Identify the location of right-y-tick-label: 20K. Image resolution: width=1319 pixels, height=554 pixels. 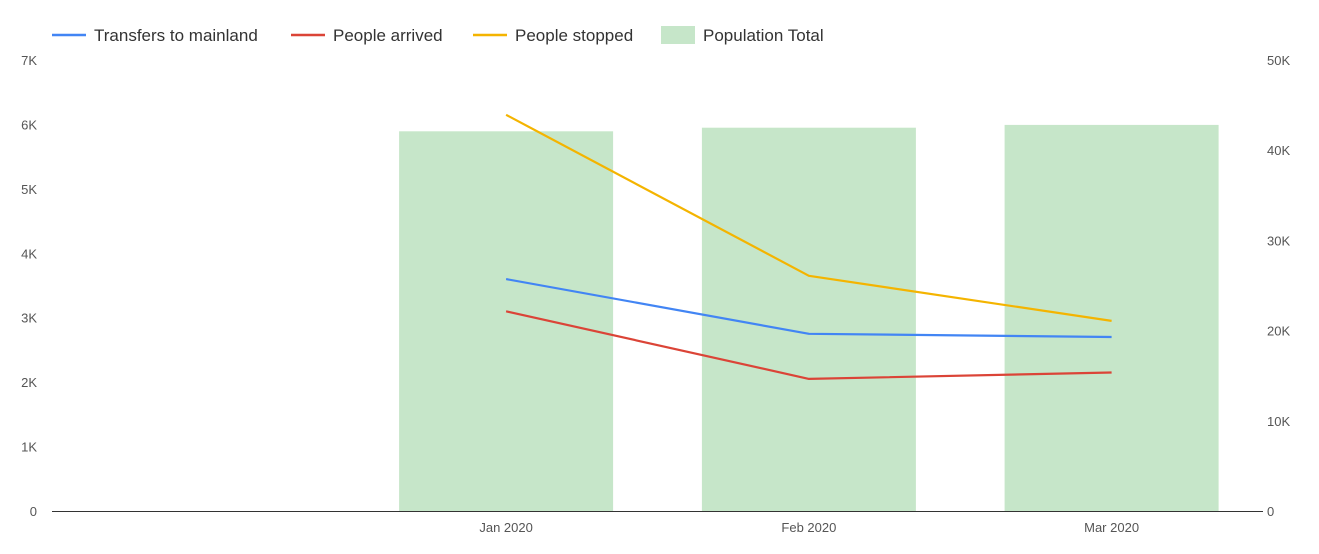
(1278, 331).